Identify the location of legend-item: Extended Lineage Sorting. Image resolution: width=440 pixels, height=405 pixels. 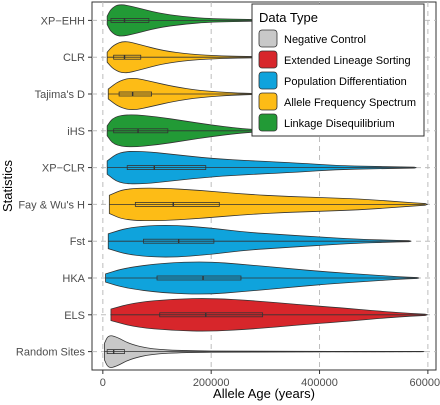
(334, 59).